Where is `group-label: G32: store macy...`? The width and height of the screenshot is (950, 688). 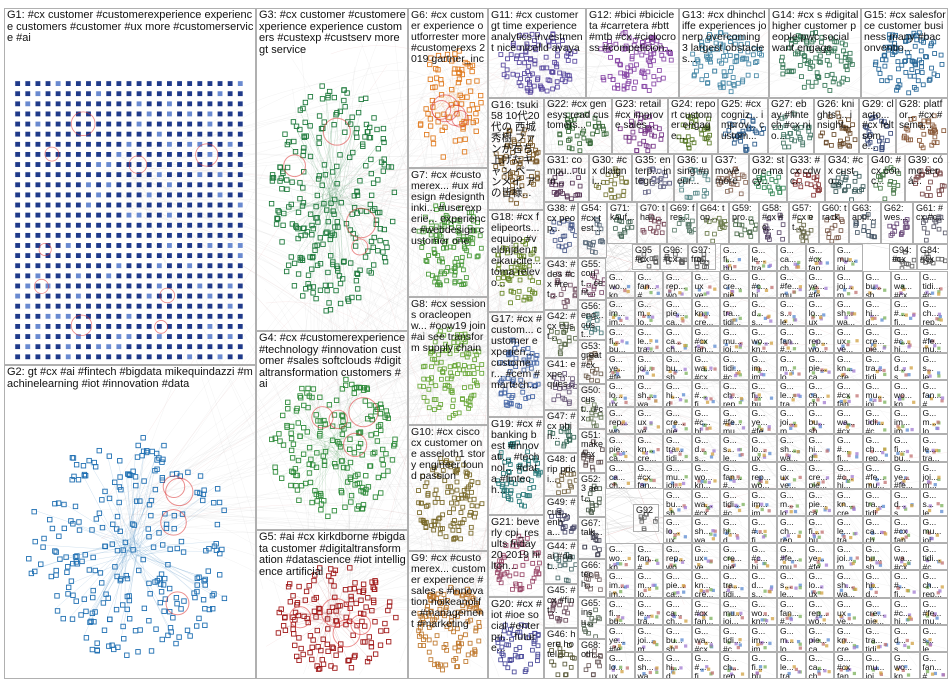
group-label: G32: store macy... is located at coordinates (768, 171).